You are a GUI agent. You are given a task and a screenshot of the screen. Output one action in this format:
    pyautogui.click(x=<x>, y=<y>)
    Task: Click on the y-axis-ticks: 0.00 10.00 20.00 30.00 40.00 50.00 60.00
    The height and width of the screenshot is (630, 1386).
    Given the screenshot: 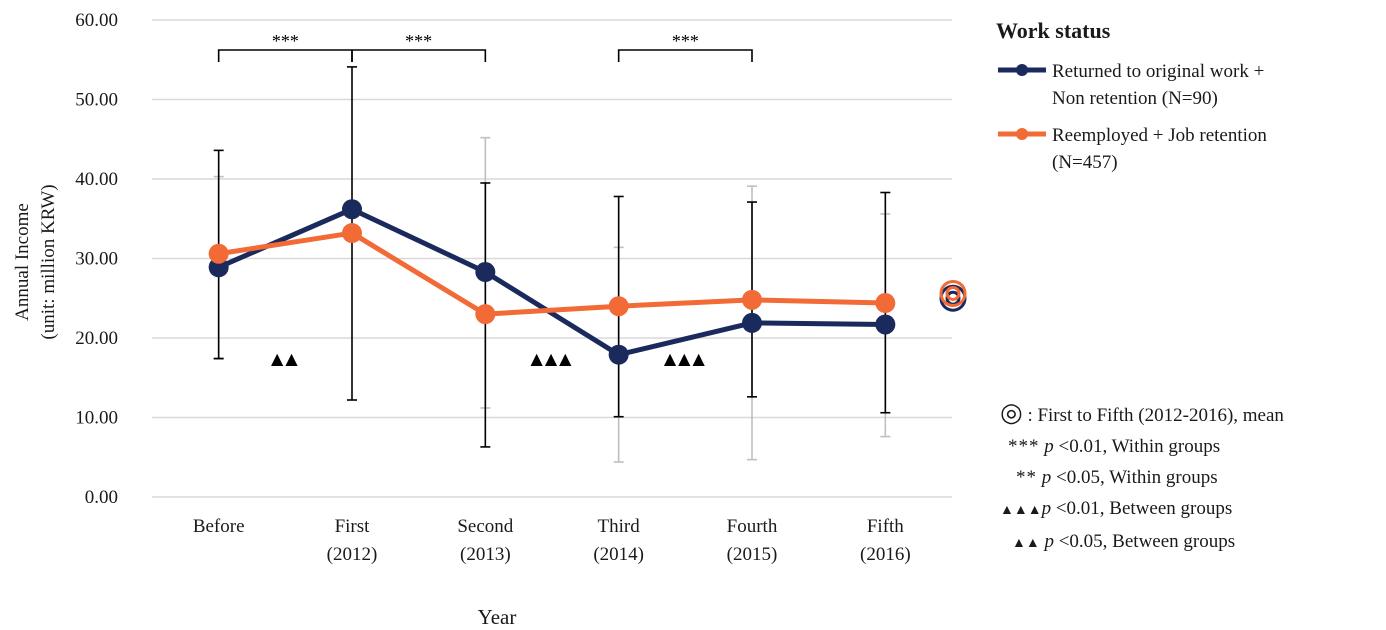 What is the action you would take?
    pyautogui.click(x=96, y=259)
    